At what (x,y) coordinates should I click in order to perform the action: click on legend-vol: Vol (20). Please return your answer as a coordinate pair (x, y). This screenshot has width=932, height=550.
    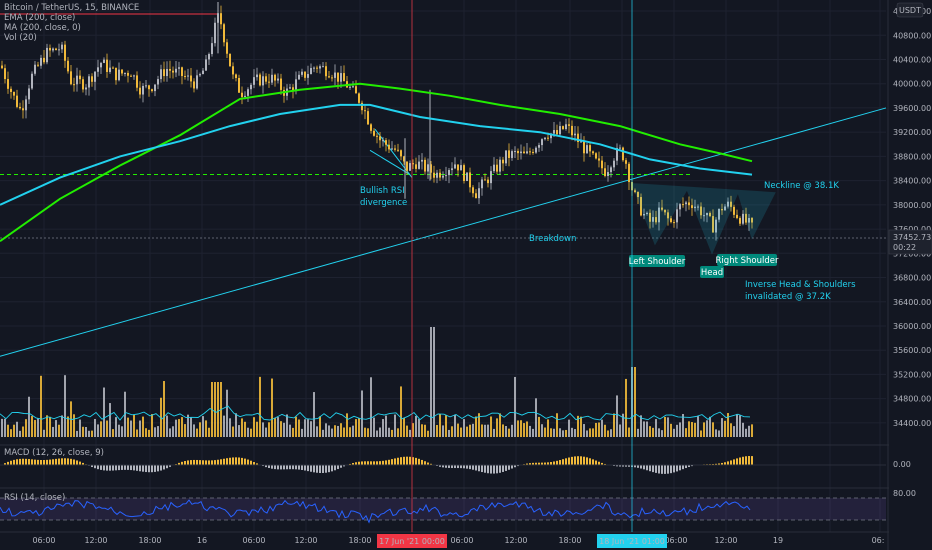
    Looking at the image, I should click on (20, 38).